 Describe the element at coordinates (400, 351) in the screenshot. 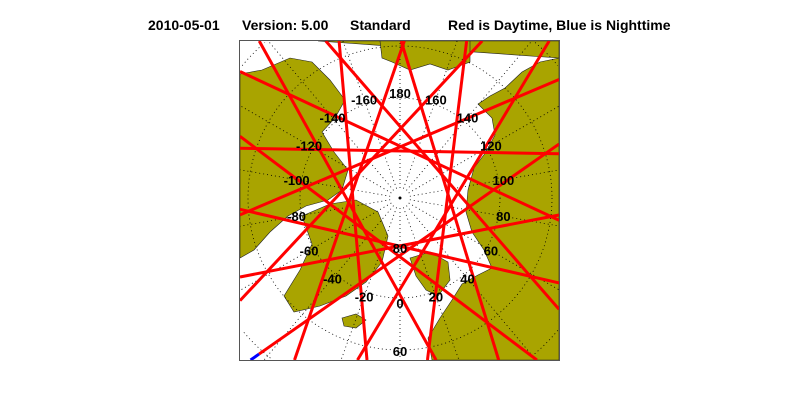

I see `latitude-label: 60` at that location.